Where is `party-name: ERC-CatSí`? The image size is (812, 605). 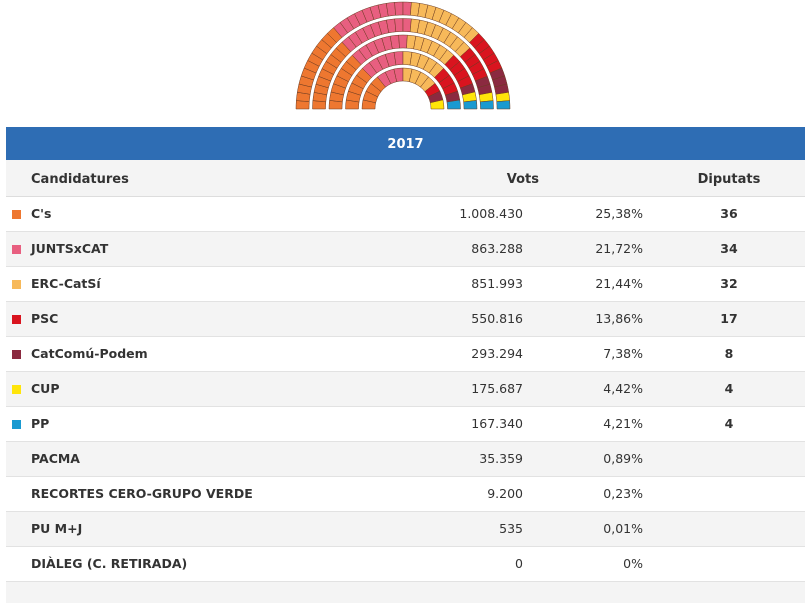 party-name: ERC-CatSí is located at coordinates (66, 283).